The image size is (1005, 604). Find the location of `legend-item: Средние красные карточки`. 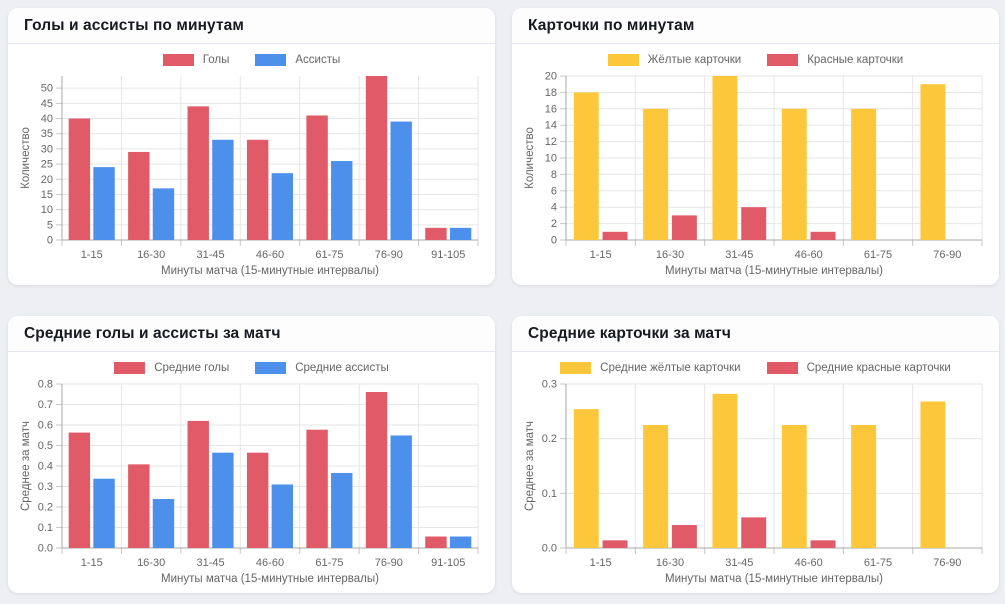

legend-item: Средние красные карточки is located at coordinates (858, 368).